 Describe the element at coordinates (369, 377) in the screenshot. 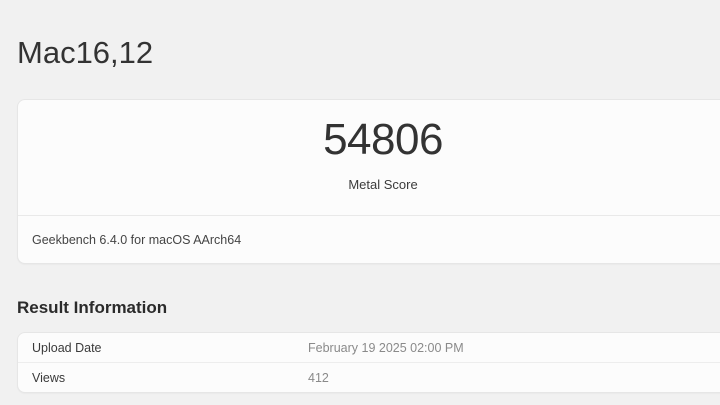

I see `table-row: Views 412` at that location.